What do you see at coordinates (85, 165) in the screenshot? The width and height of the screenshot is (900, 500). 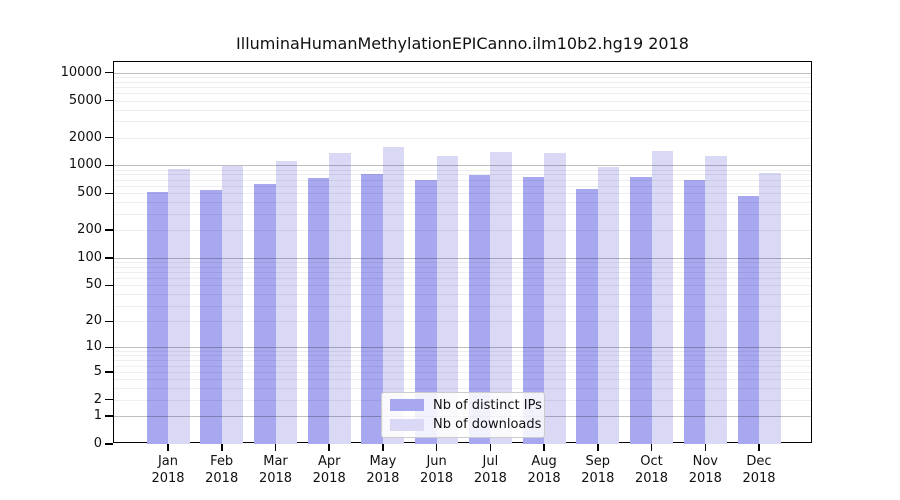 I see `y-tick-label: 1000` at bounding box center [85, 165].